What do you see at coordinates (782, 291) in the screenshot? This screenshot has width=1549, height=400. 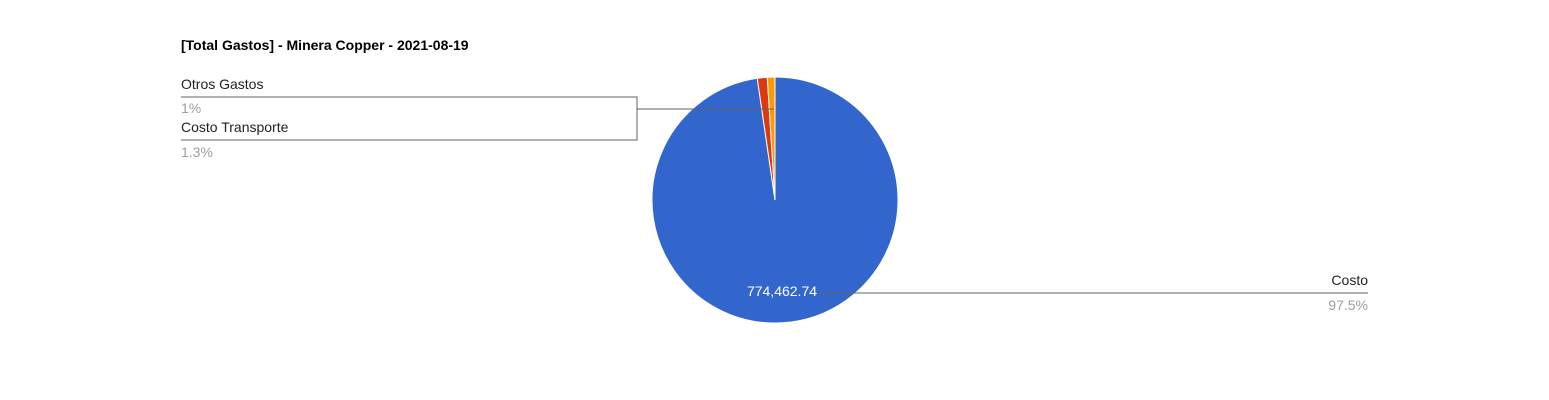 I see `value-label-costo: 774,462.74` at bounding box center [782, 291].